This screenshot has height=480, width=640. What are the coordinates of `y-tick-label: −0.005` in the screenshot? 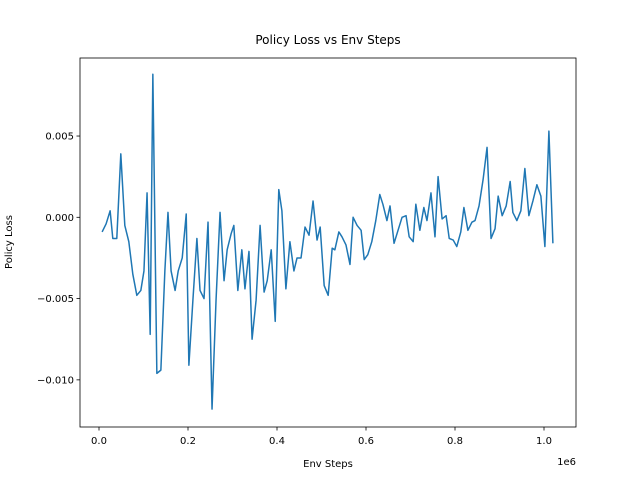 It's located at (55, 299).